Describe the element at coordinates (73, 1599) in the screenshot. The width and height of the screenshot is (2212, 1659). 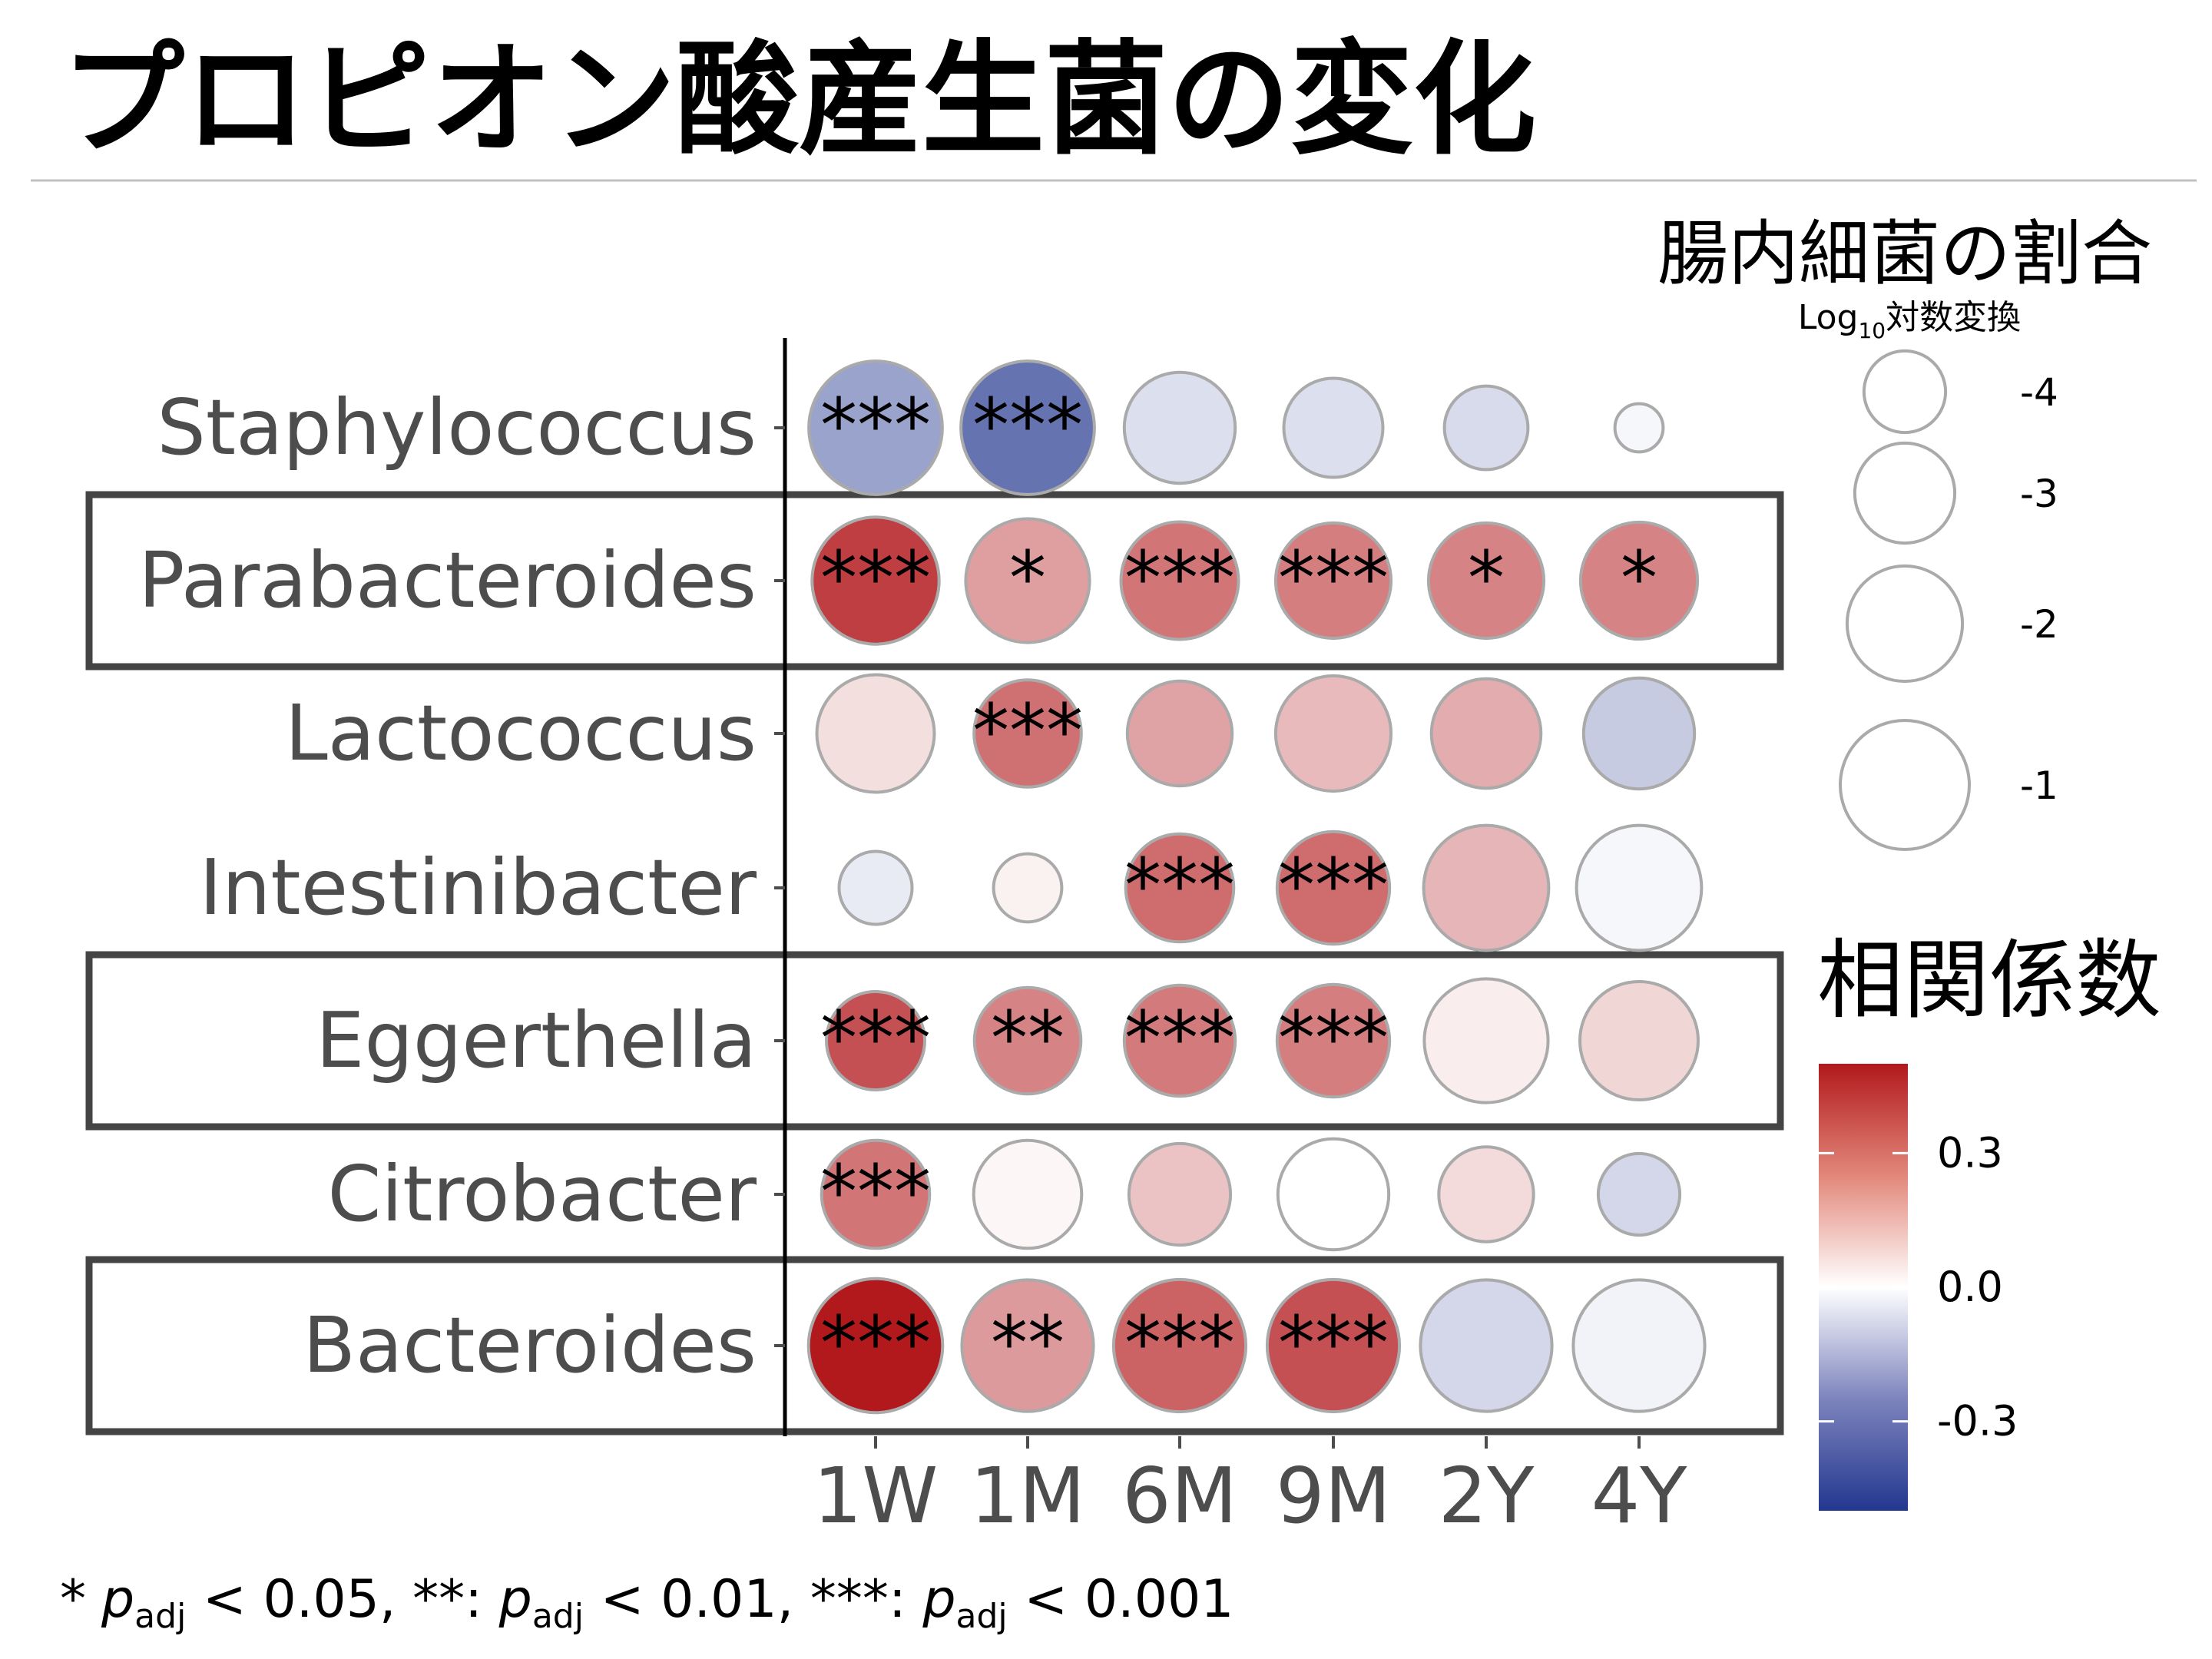
I see `footnote-star1: *` at that location.